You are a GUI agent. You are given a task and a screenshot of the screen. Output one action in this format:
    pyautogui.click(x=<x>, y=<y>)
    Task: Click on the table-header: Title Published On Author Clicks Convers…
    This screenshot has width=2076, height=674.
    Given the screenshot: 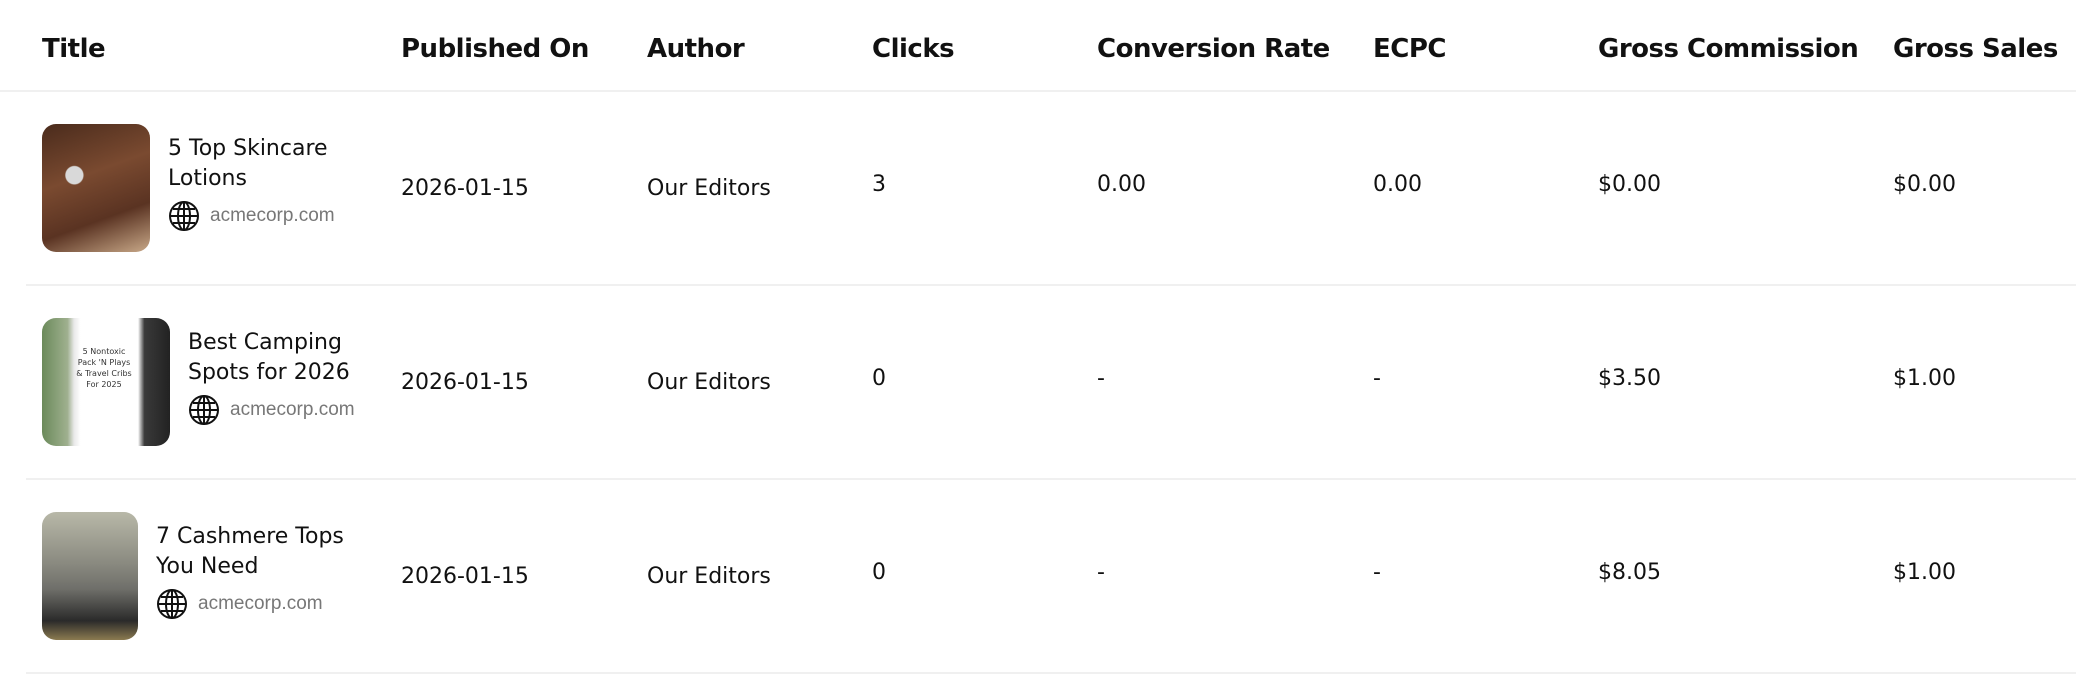 What is the action you would take?
    pyautogui.click(x=1038, y=46)
    